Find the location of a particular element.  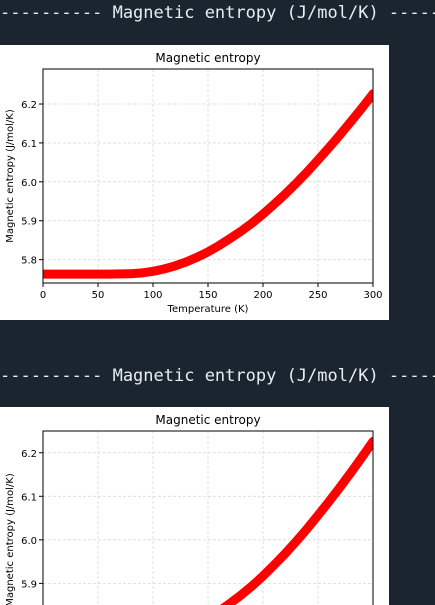

y-tick-label: 5.8 is located at coordinates (29, 261).